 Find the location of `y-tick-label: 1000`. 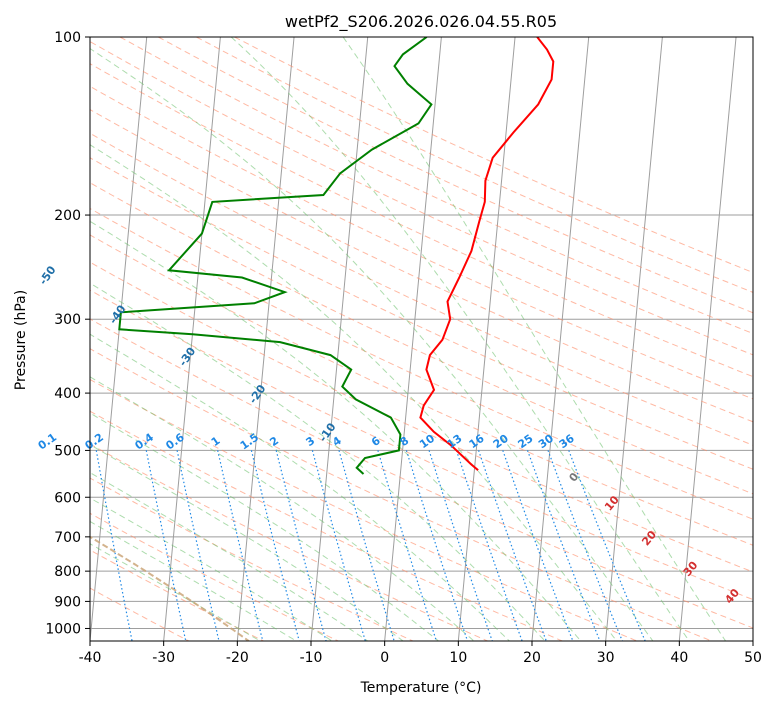

y-tick-label: 1000 is located at coordinates (63, 629).